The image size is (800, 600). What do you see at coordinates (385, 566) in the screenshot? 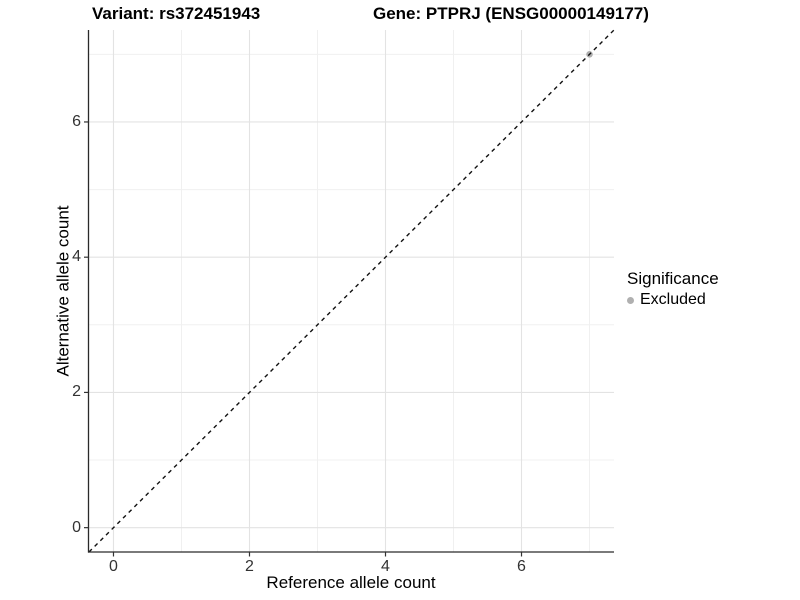
I see `x-tick-label: 4` at bounding box center [385, 566].